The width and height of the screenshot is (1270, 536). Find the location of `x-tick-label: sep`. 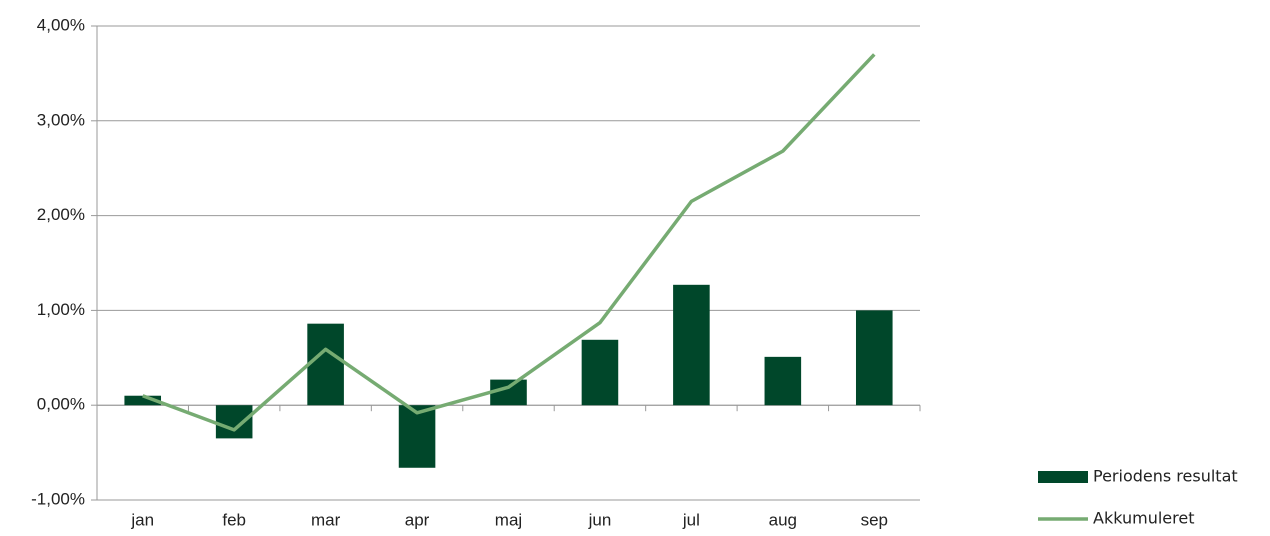

x-tick-label: sep is located at coordinates (874, 519).